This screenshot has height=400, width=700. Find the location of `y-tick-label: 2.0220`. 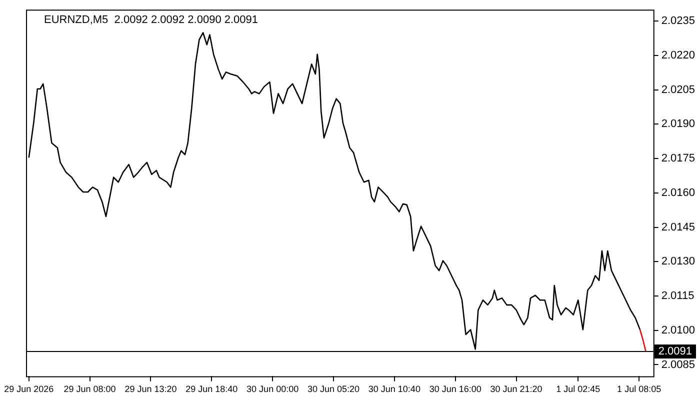

y-tick-label: 2.0220 is located at coordinates (678, 55).